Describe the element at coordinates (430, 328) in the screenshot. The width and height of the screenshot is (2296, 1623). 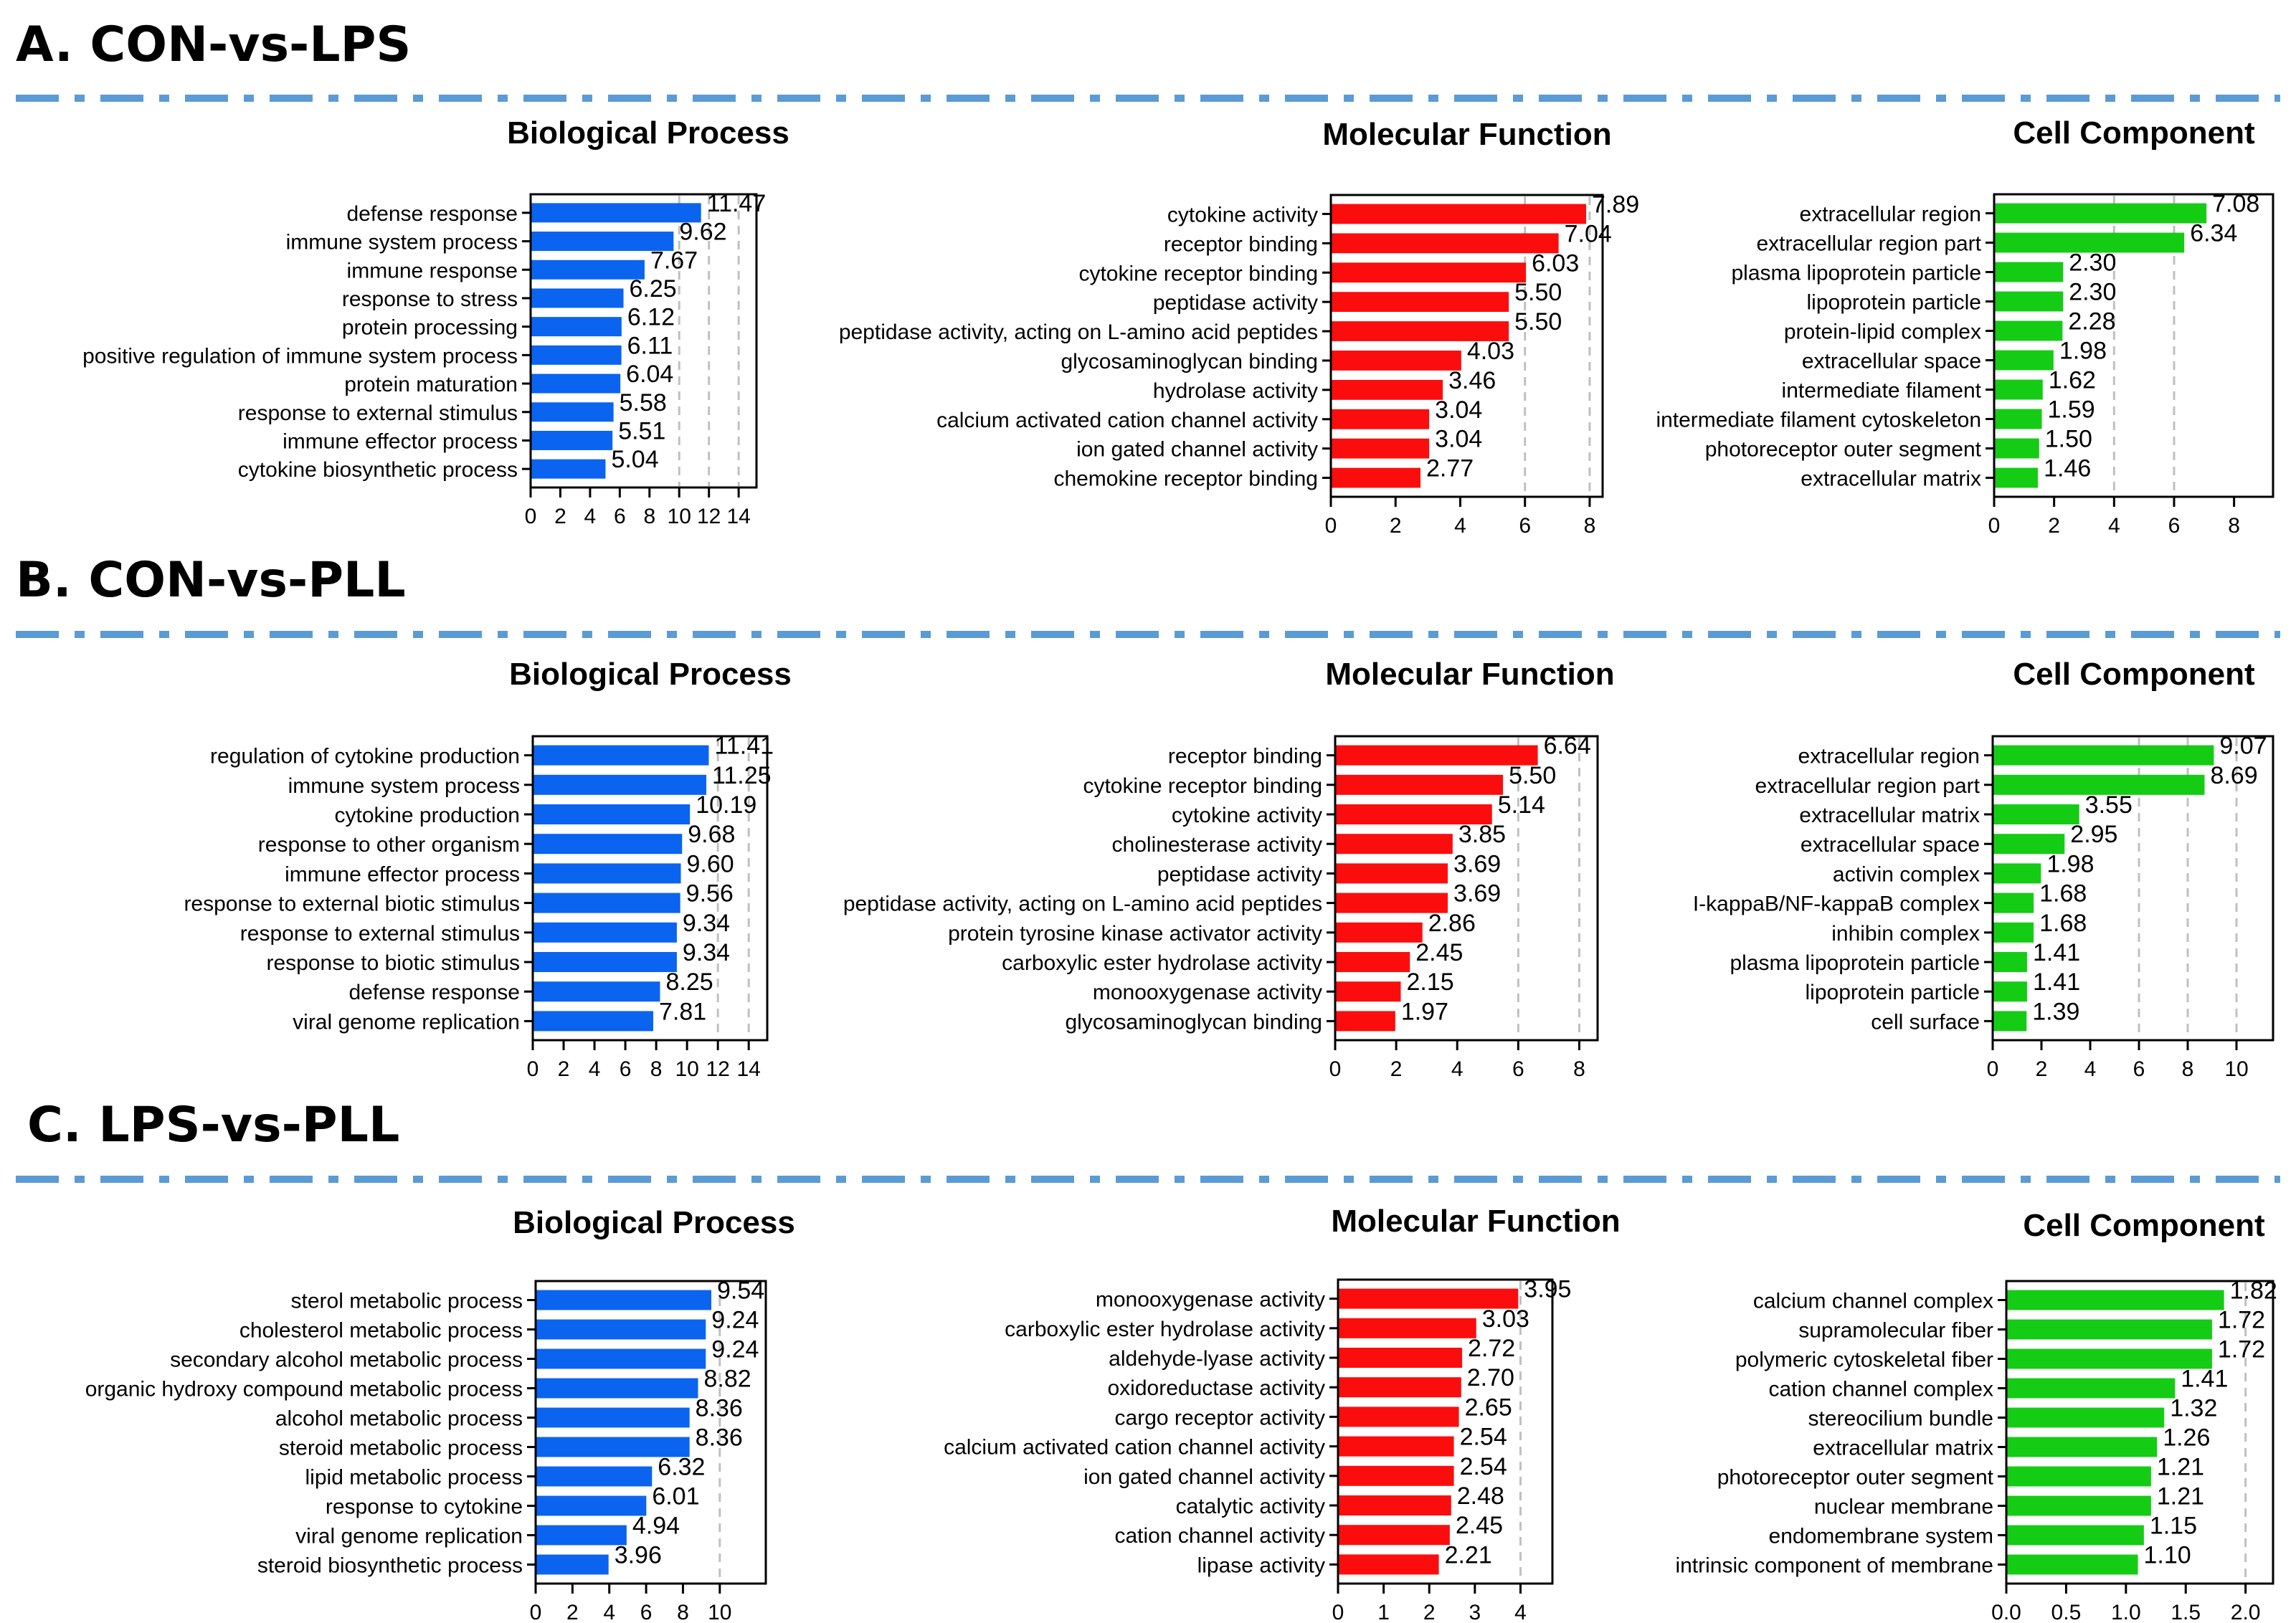
I see `category-label: protein processing` at that location.